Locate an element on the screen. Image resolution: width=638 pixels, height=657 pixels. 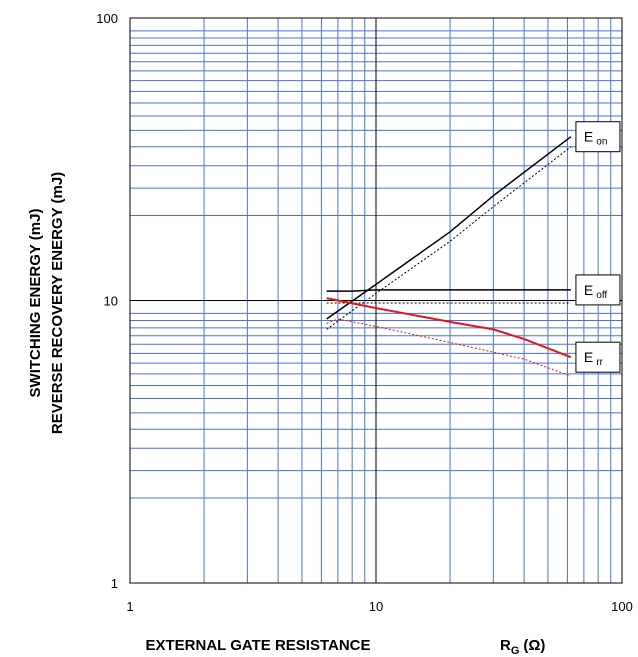
x-axis-symbol: RG (Ω) is located at coordinates (522, 647).